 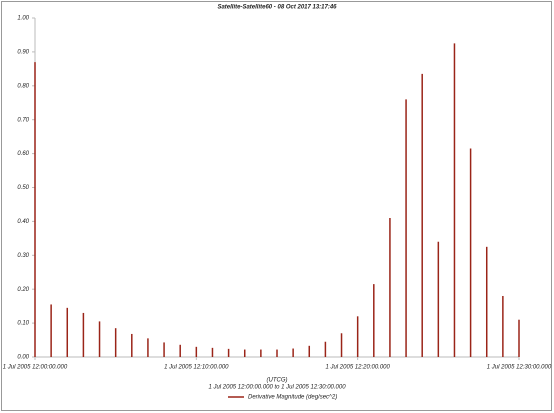 What do you see at coordinates (23, 154) in the screenshot?
I see `y-tick-label: 0.60` at bounding box center [23, 154].